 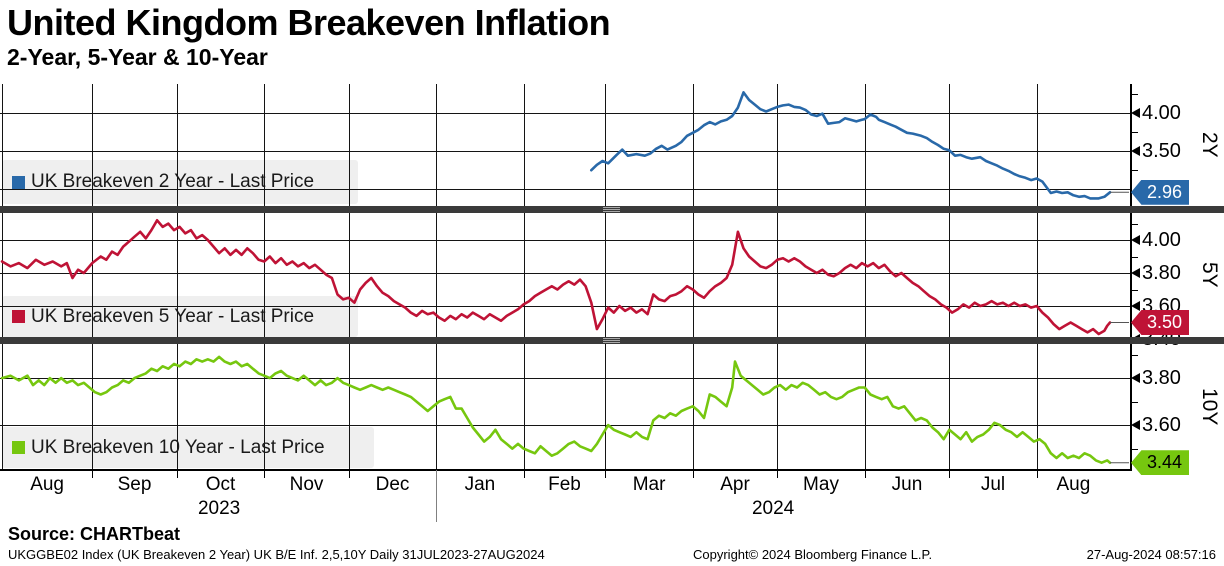 What do you see at coordinates (134, 484) in the screenshot?
I see `month-label: Sep` at bounding box center [134, 484].